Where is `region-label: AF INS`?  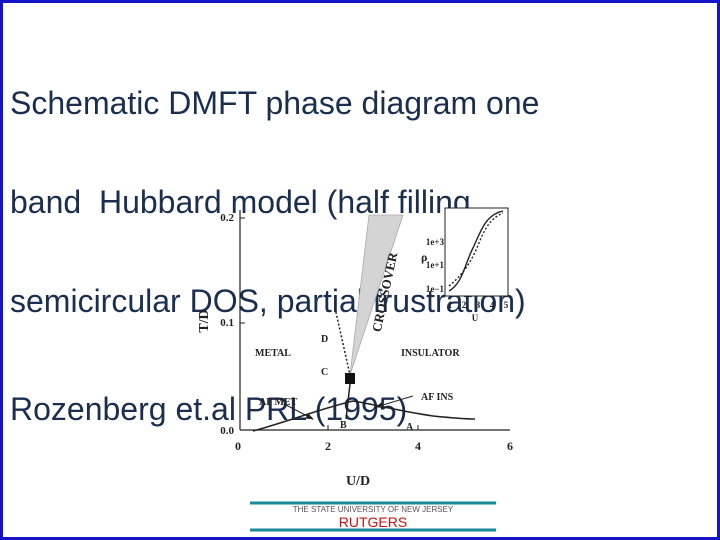
region-label: AF INS is located at coordinates (437, 397).